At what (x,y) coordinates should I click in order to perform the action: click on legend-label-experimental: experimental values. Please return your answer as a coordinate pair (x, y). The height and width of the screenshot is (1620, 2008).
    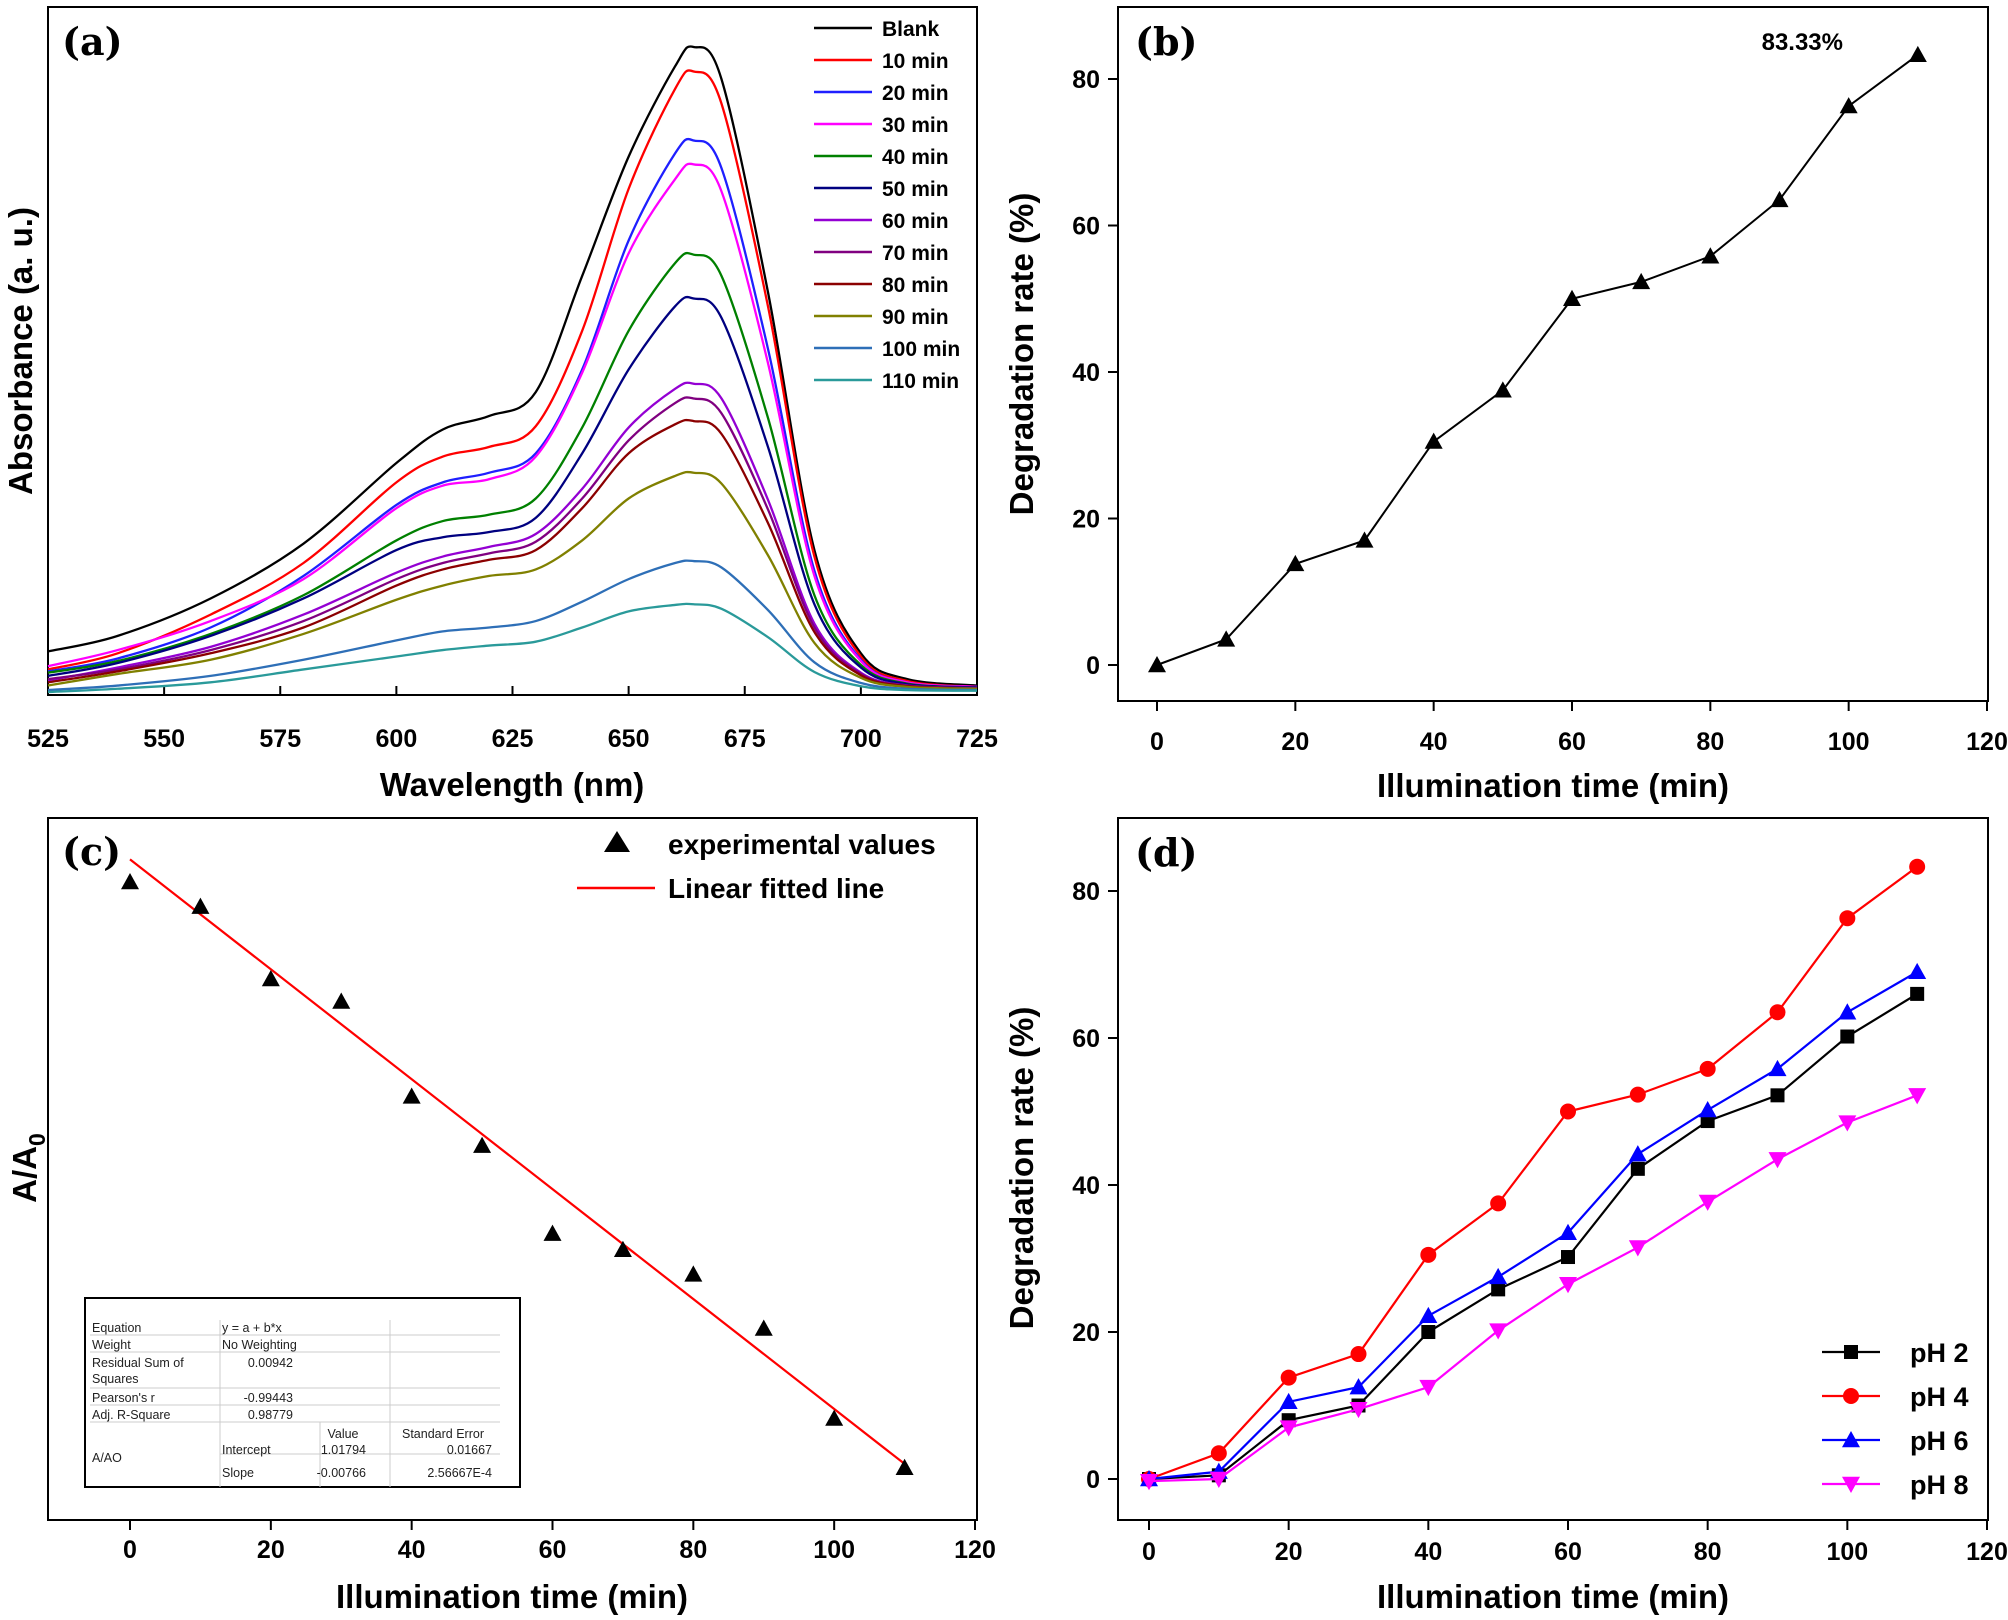
    Looking at the image, I should click on (802, 844).